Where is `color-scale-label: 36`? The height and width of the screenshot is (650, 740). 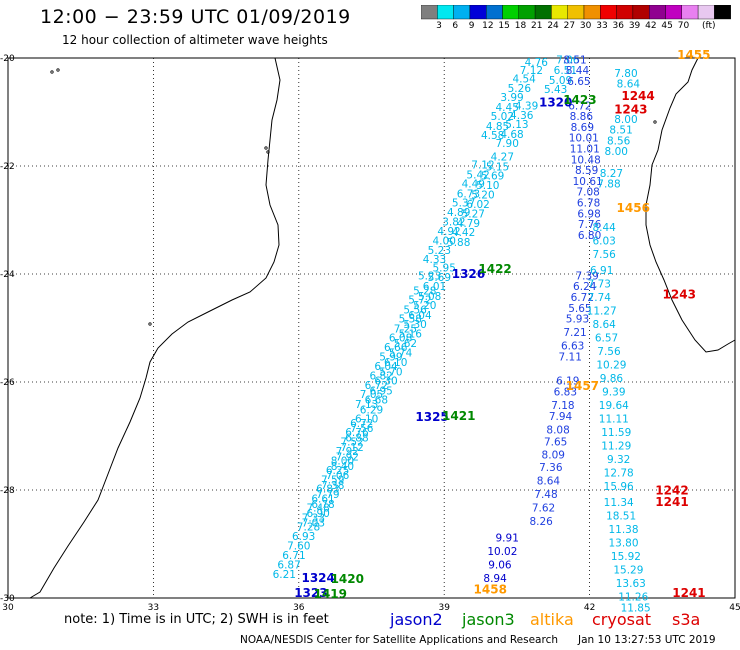
color-scale-label: 36 is located at coordinates (618, 26).